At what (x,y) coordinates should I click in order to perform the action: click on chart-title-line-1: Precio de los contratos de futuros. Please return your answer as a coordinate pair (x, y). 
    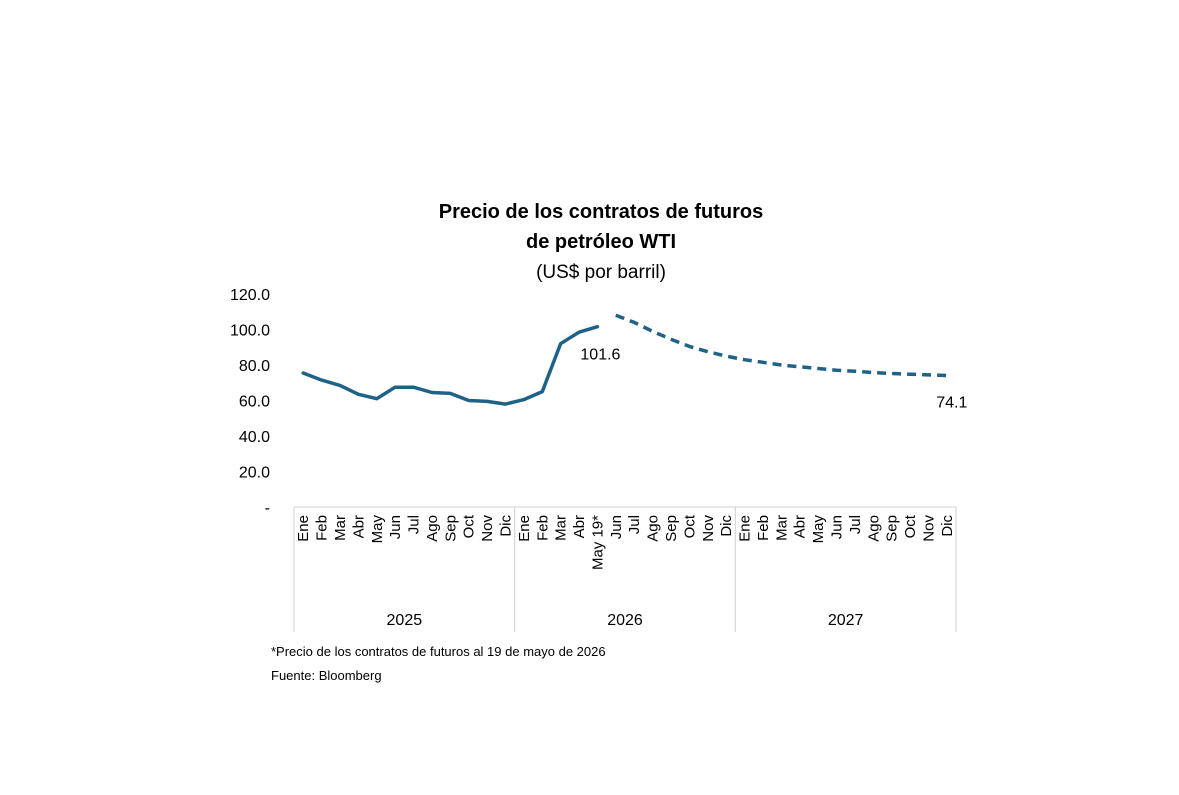
    Looking at the image, I should click on (601, 212).